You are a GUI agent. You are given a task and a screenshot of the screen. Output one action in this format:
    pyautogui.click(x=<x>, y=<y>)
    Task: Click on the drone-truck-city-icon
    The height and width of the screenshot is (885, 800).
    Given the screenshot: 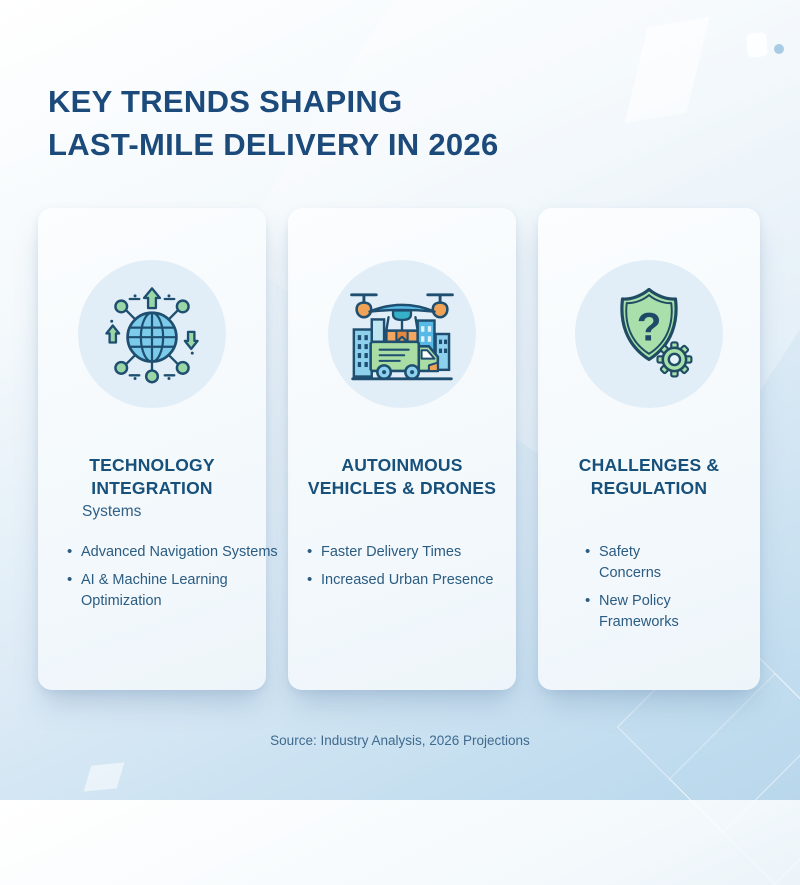 What is the action you would take?
    pyautogui.click(x=402, y=337)
    